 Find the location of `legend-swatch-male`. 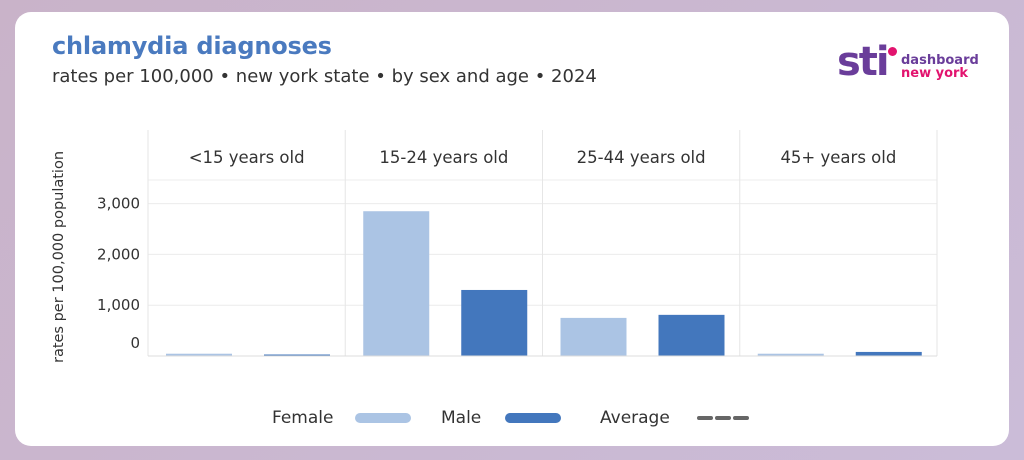

legend-swatch-male is located at coordinates (533, 418).